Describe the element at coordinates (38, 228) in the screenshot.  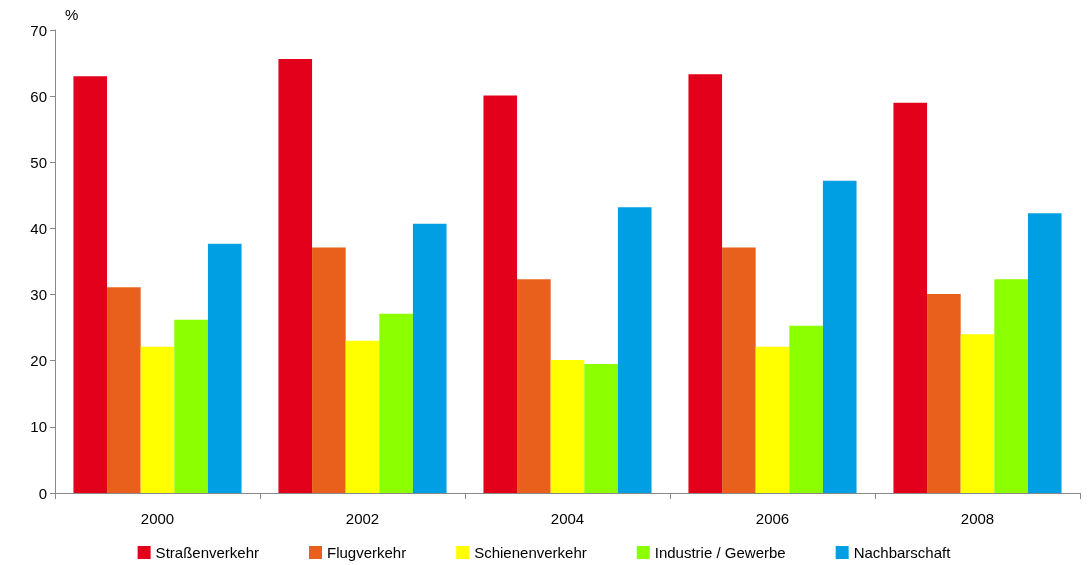
I see `y-tick-label: 40` at that location.